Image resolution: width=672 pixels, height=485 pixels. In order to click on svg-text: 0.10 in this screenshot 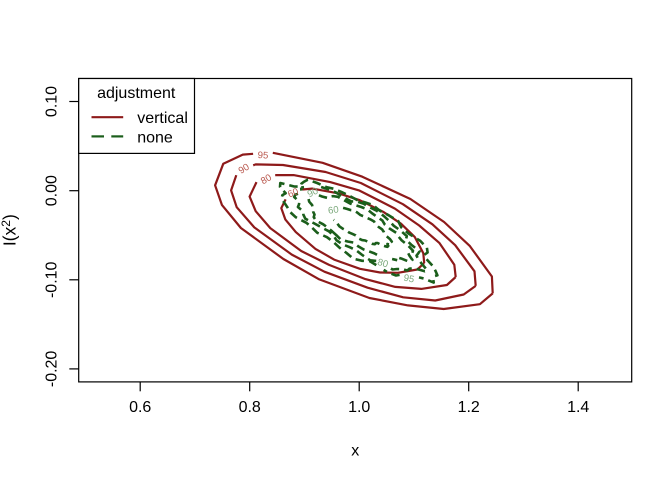, I will do `click(51, 101)`.